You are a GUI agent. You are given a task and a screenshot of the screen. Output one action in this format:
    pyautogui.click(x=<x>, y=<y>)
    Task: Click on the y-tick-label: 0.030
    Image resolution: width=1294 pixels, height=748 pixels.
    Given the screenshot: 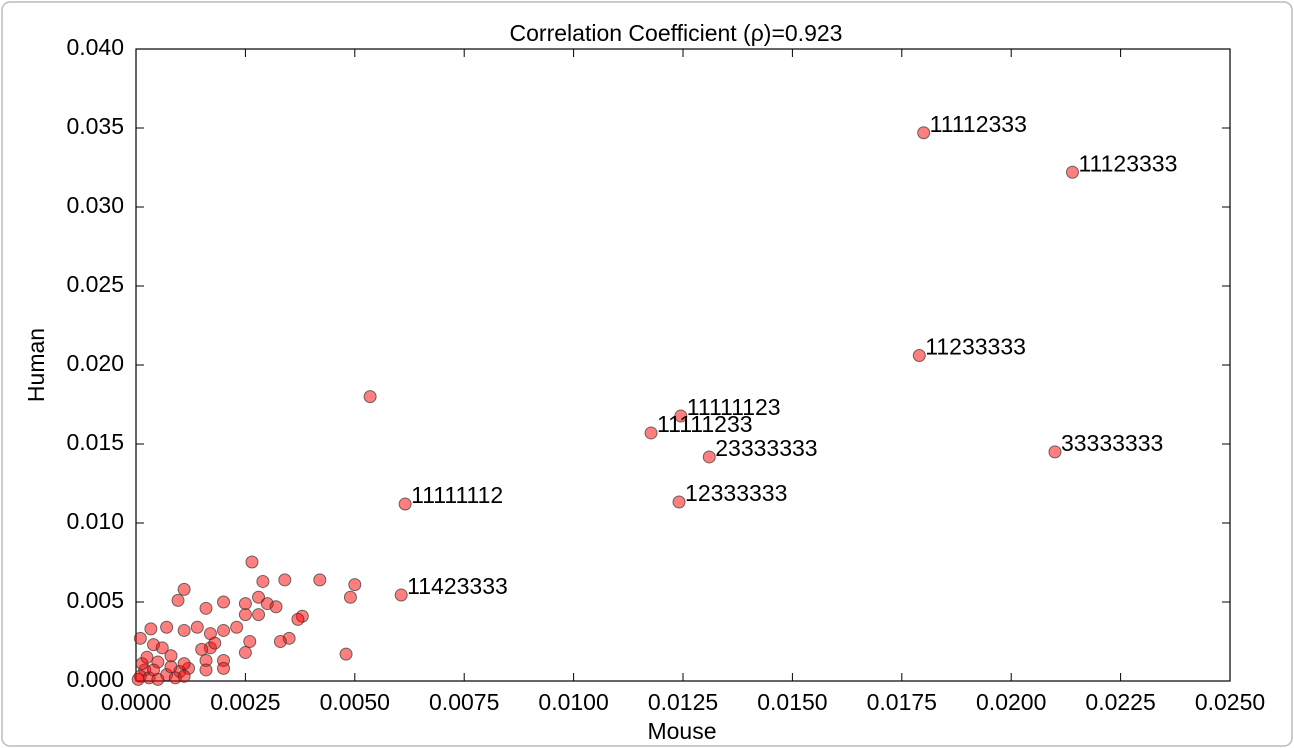 What is the action you would take?
    pyautogui.click(x=95, y=205)
    